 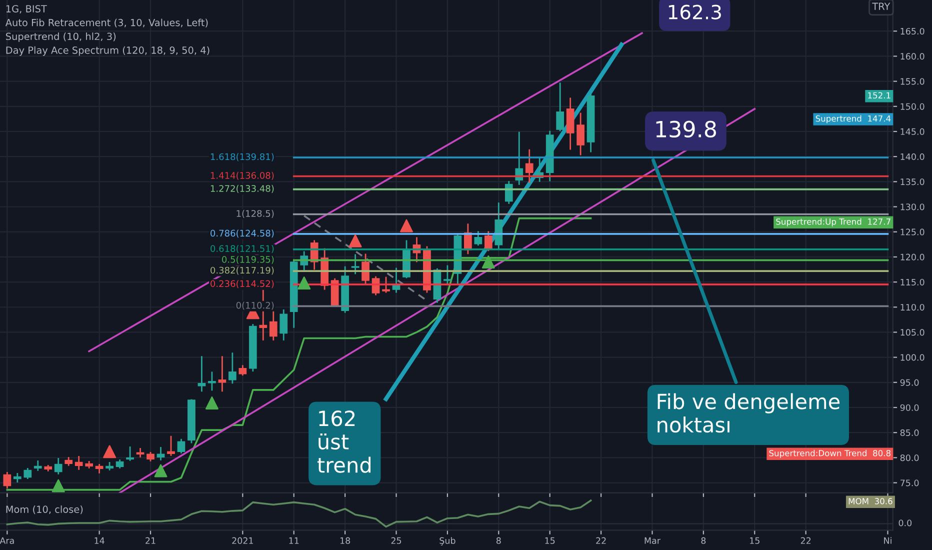 I want to click on x-tick-label: Mar, so click(x=652, y=540).